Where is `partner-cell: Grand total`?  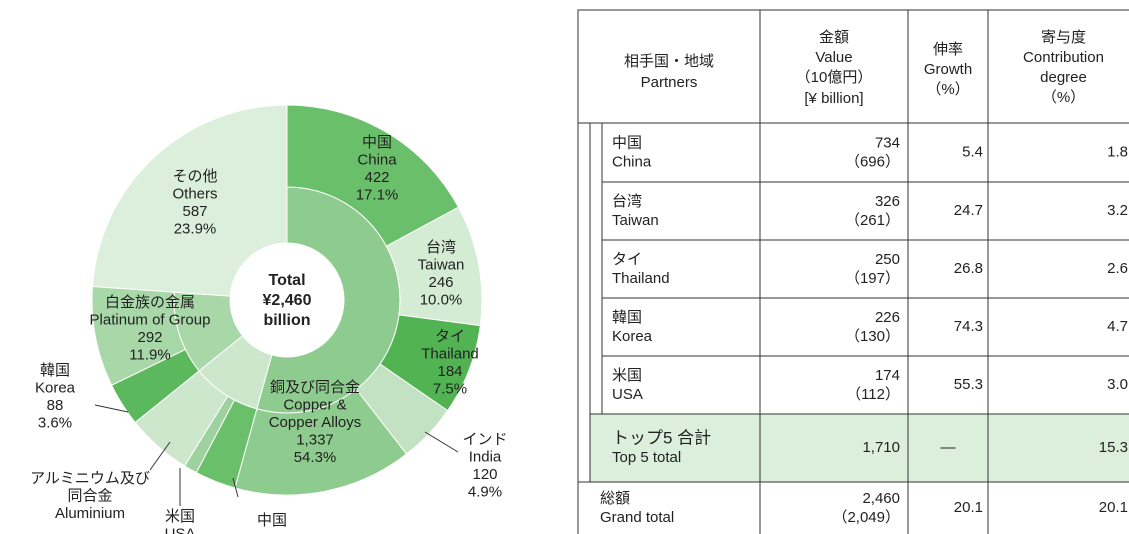
partner-cell: Grand total is located at coordinates (637, 517).